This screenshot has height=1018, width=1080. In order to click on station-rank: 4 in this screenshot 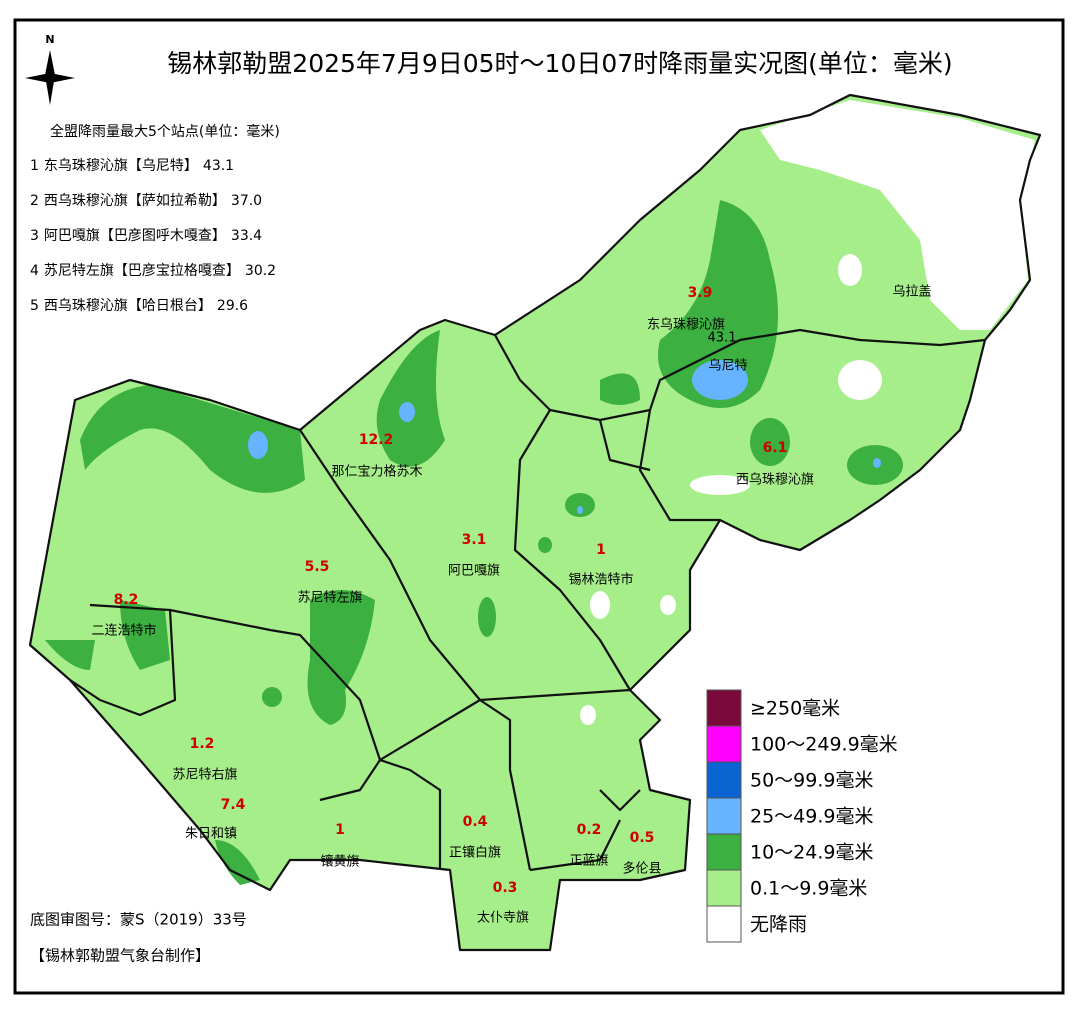, I will do `click(34, 271)`.